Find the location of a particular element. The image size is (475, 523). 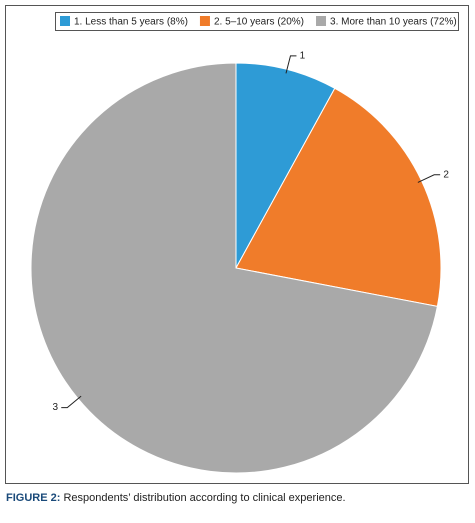

caption-label: FIGURE 2: is located at coordinates (33, 498).